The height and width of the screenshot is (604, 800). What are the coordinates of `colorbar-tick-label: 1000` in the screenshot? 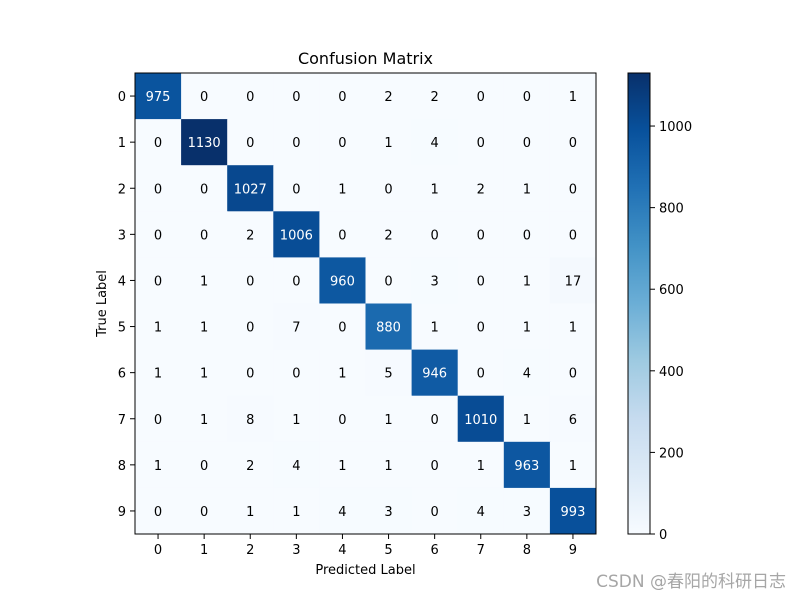 It's located at (675, 127).